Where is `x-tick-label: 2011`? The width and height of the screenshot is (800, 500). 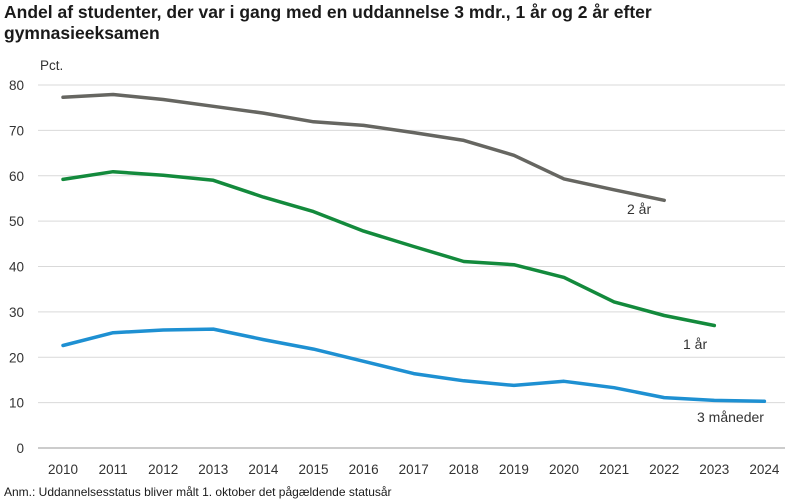
x-tick-label: 2011 is located at coordinates (113, 469).